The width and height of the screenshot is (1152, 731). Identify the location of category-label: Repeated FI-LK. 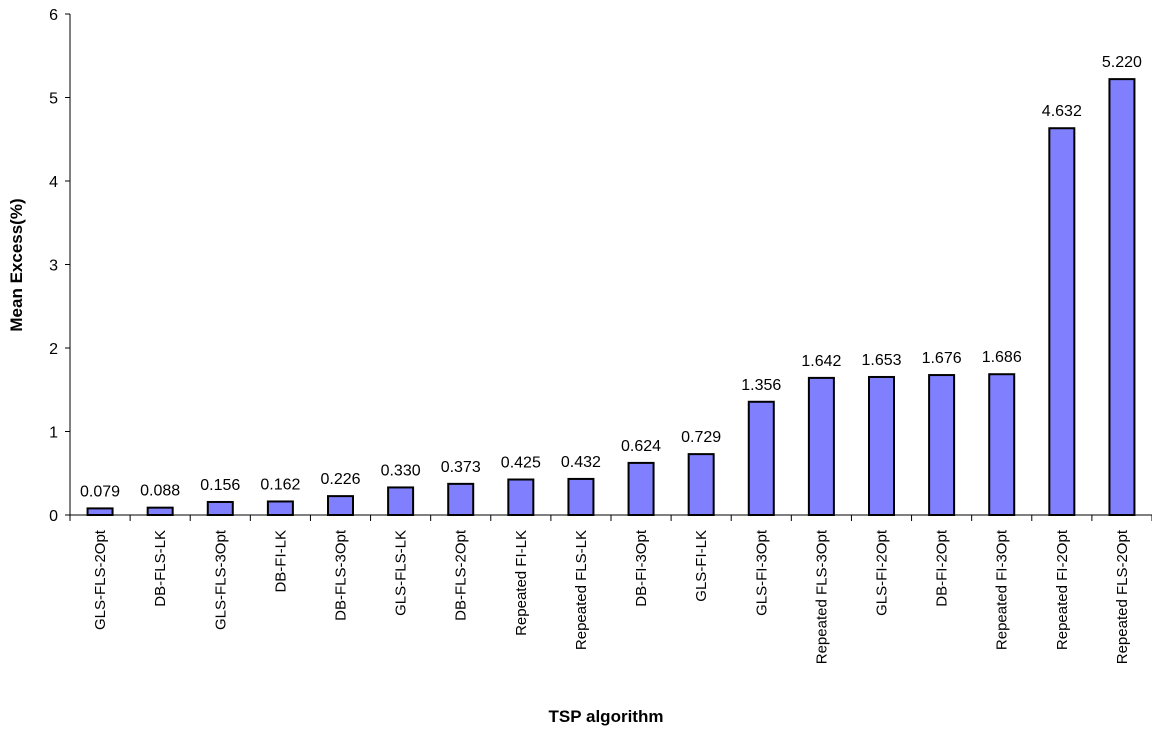
(521, 583).